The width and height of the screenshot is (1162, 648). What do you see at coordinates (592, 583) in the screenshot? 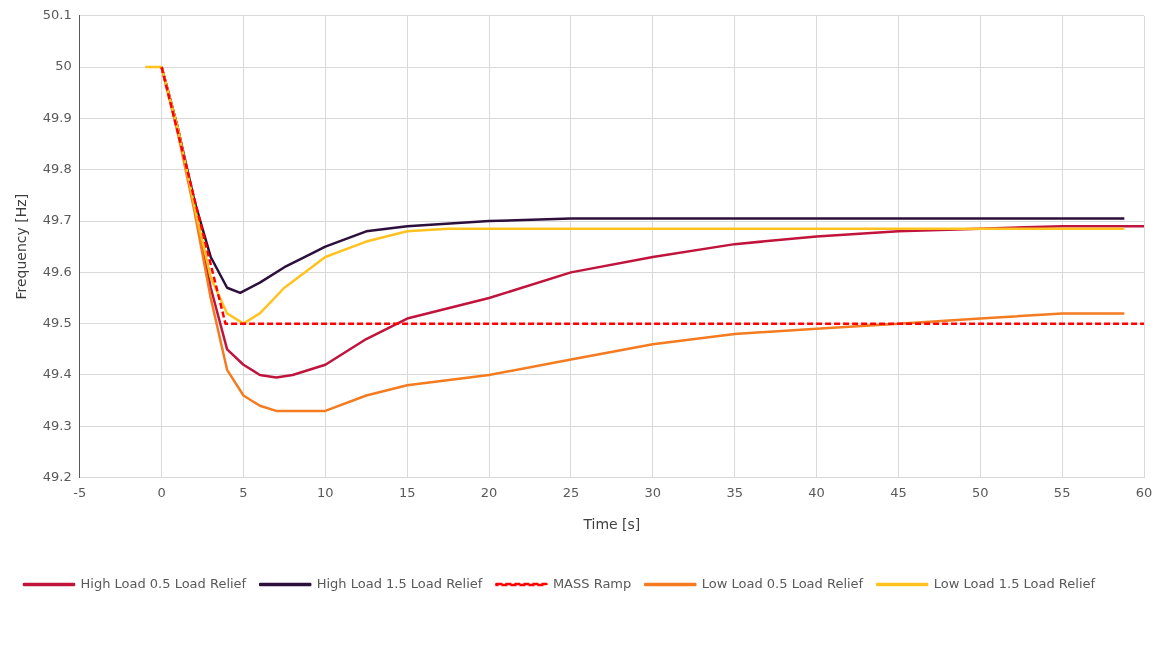
I see `legend-label: MASS Ramp` at bounding box center [592, 583].